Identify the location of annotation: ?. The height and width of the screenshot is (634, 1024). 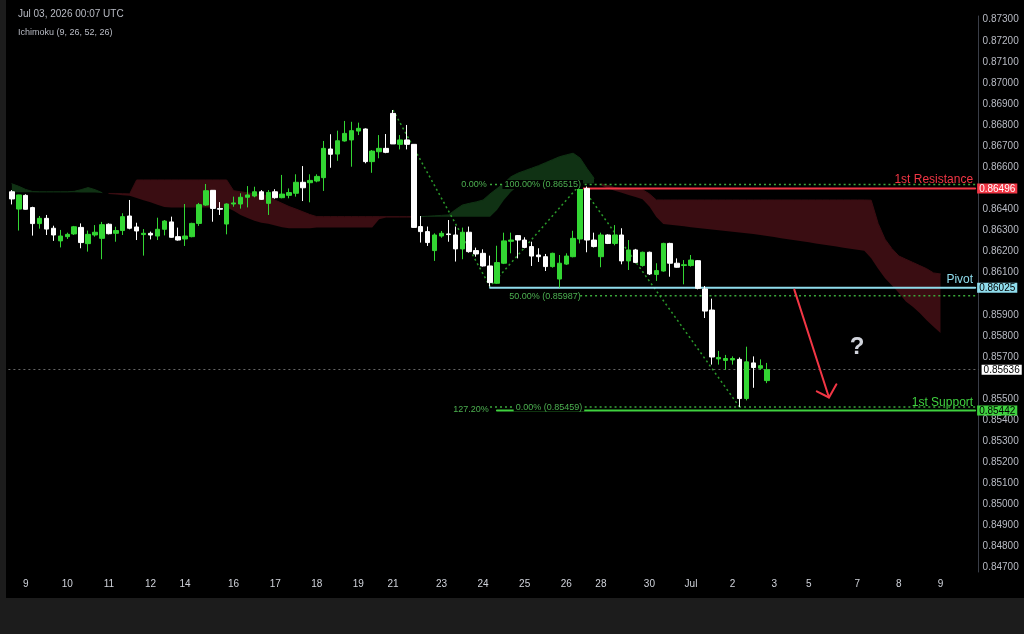
(857, 345).